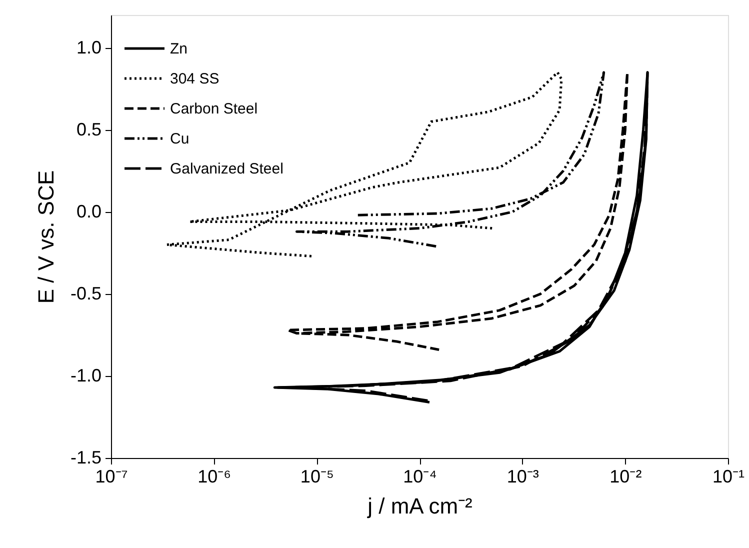 The height and width of the screenshot is (548, 749). I want to click on x-tick-label: 10⁻⁵, so click(317, 476).